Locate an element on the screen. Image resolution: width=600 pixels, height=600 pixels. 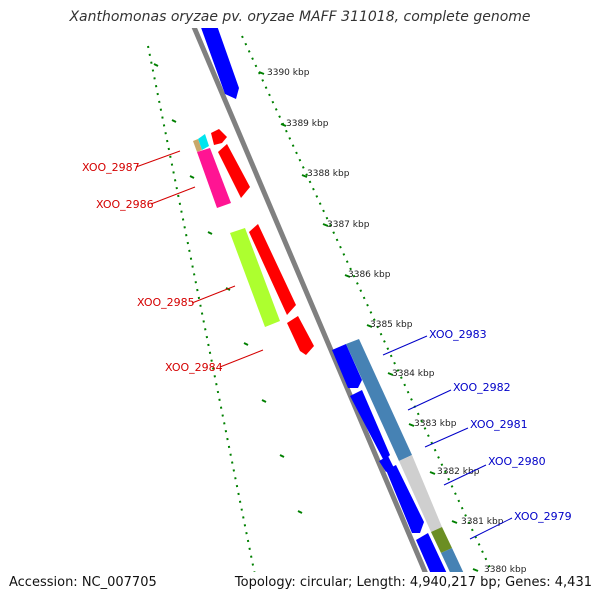
tick-label: 3381 kbp is located at coordinates (482, 522).